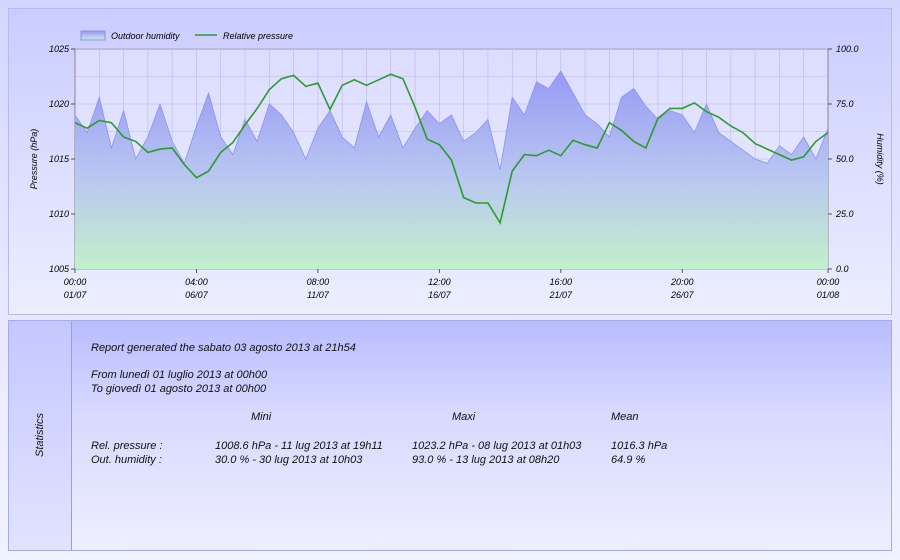  I want to click on y-right-tick-label: 50.0, so click(845, 159).